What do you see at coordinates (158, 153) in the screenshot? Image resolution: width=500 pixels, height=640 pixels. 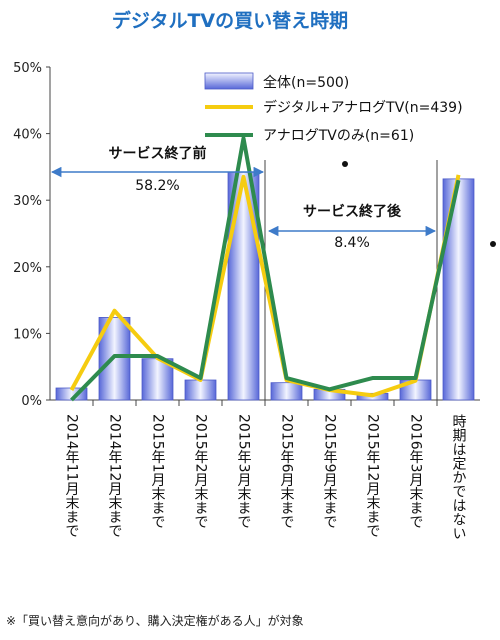 I see `annotation-label: サービス終了前` at bounding box center [158, 153].